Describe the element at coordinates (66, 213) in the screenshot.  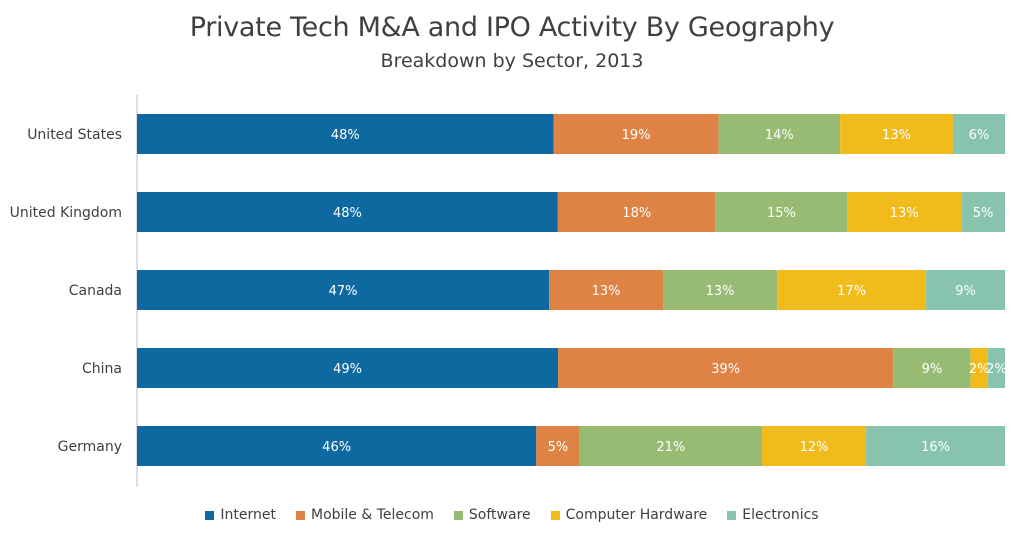
I see `category-label: United Kingdom` at that location.